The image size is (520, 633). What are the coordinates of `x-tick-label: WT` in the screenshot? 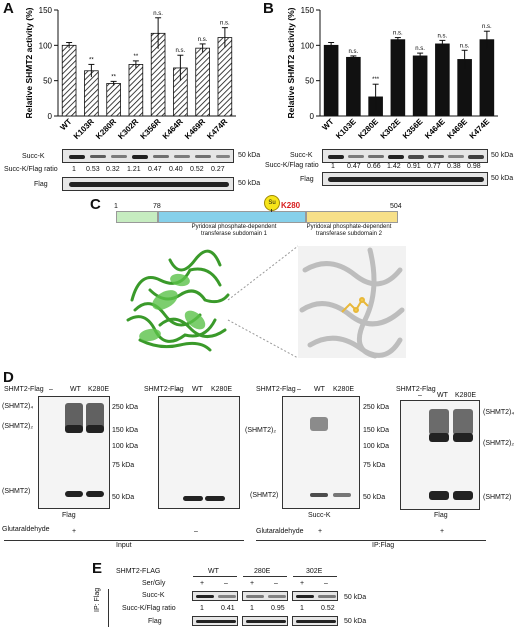 It's located at (327, 124).